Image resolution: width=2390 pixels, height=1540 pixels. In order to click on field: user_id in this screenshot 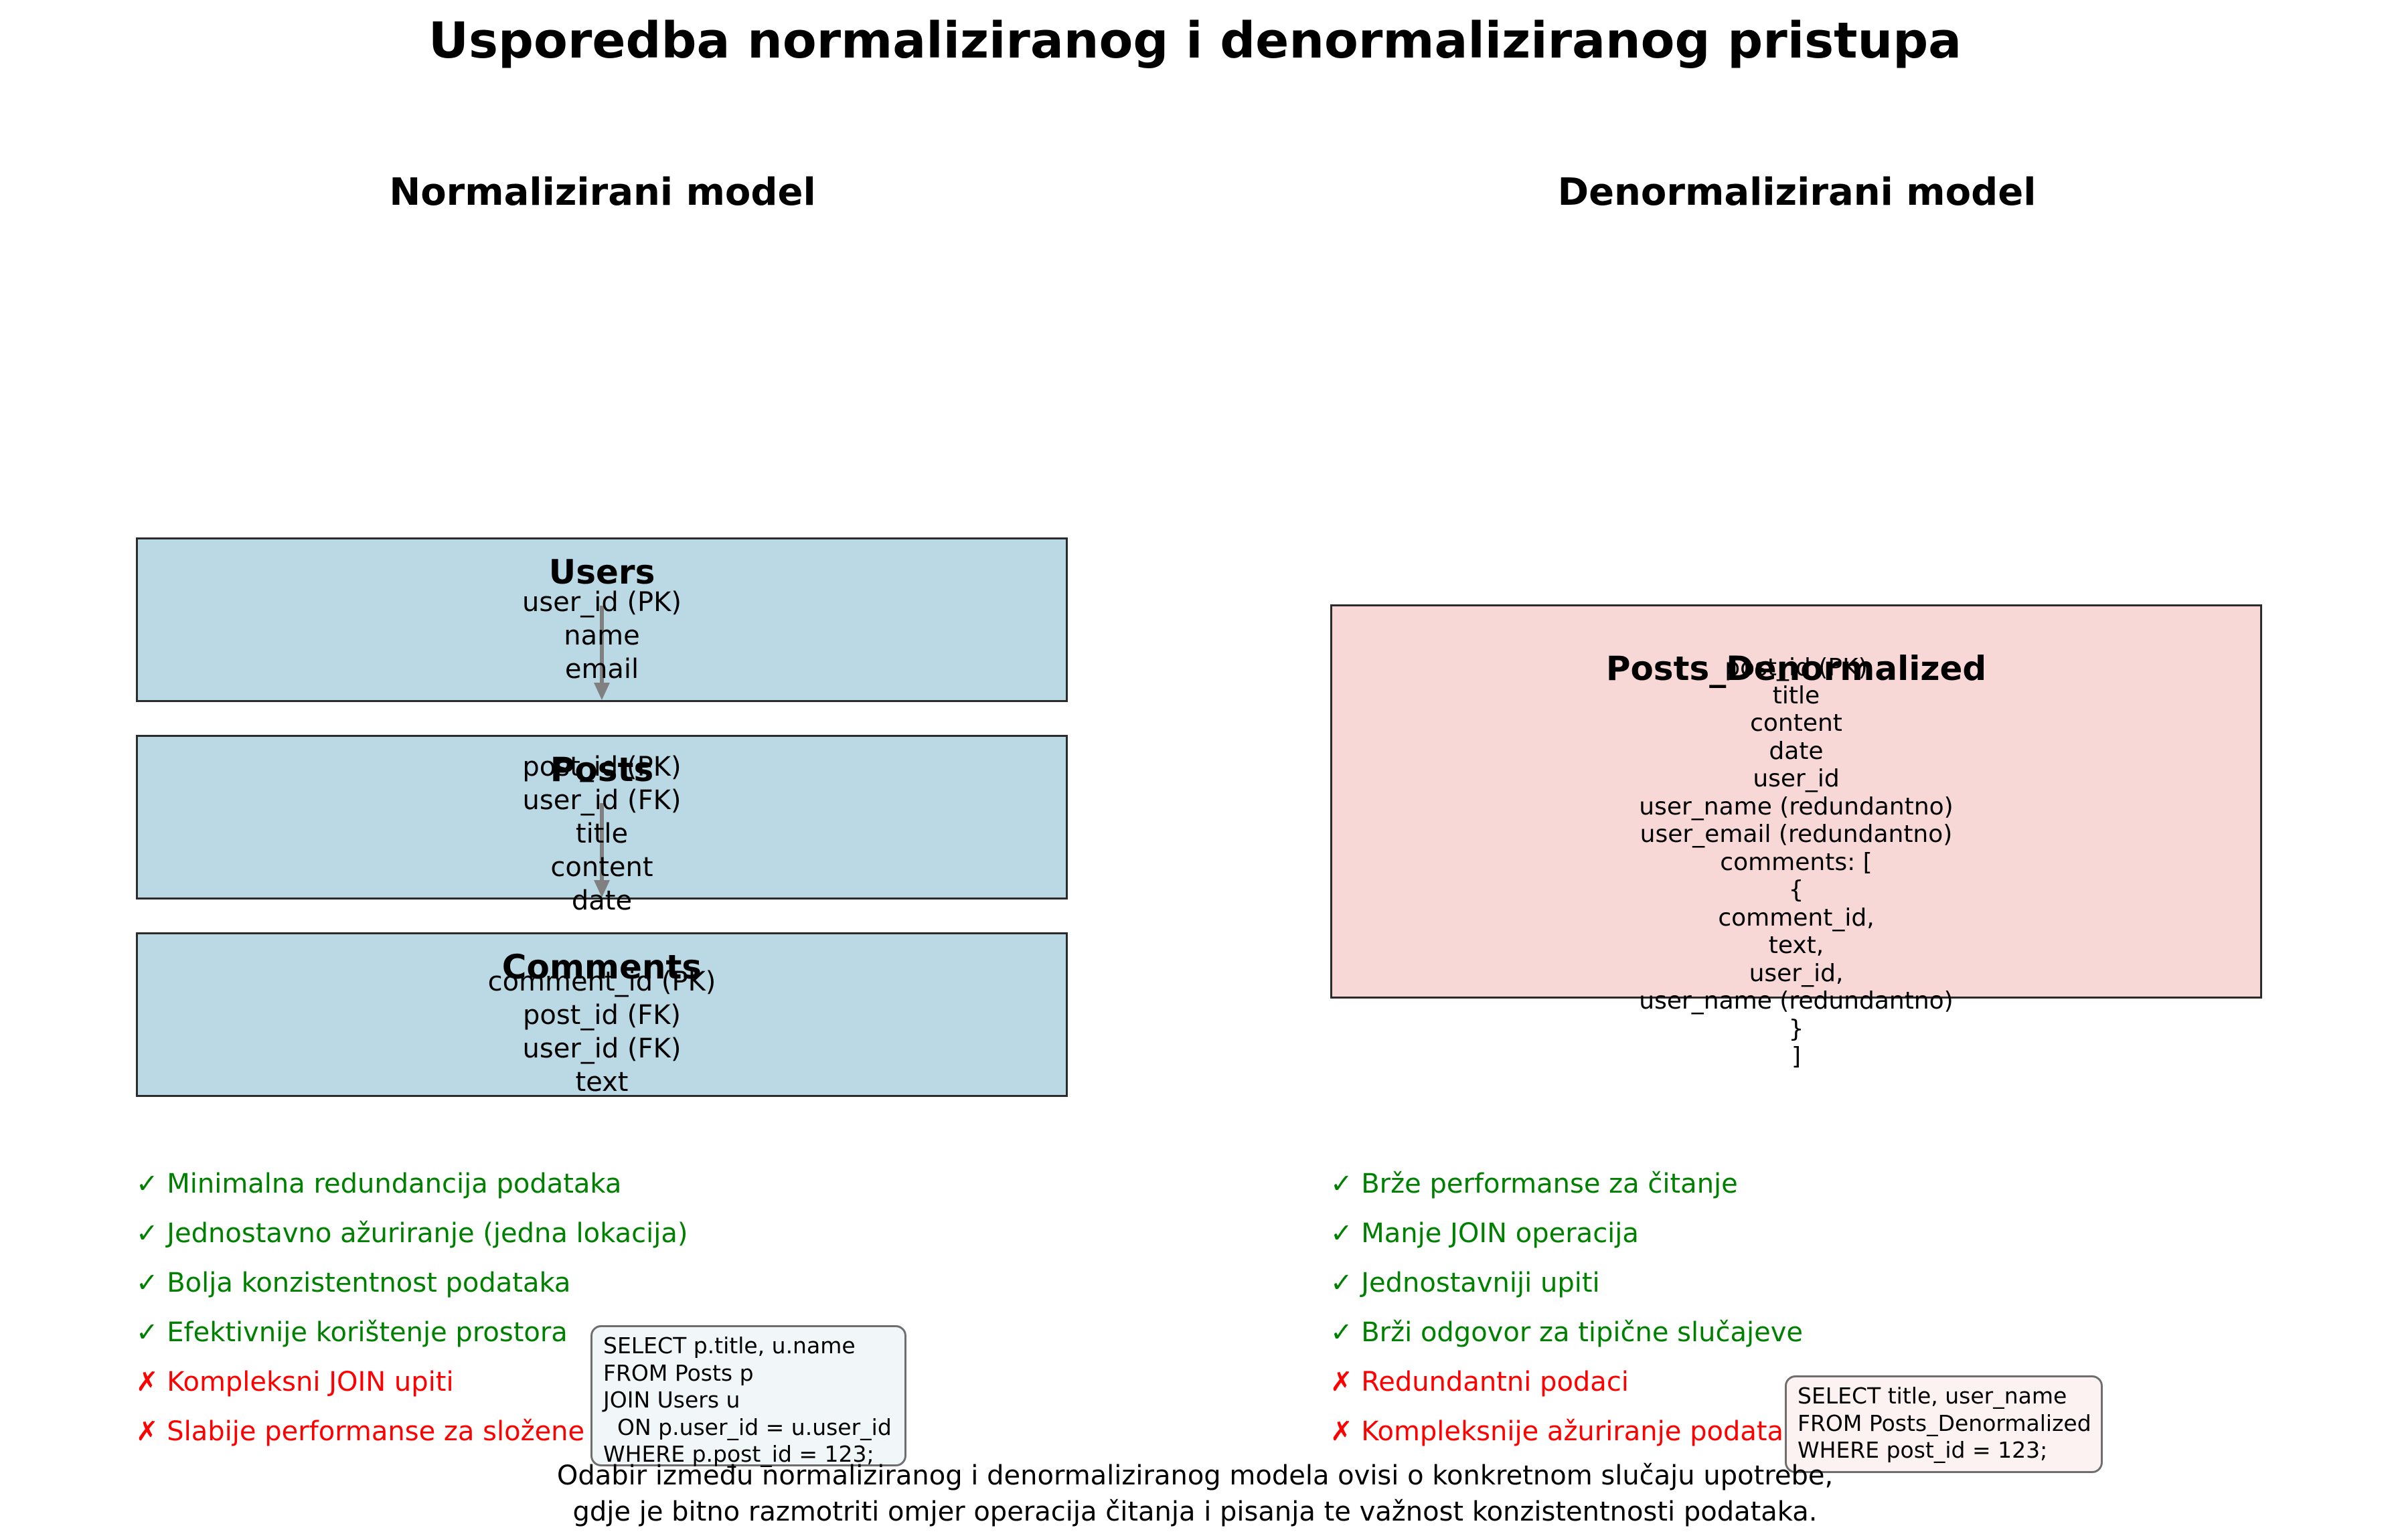, I will do `click(1796, 779)`.